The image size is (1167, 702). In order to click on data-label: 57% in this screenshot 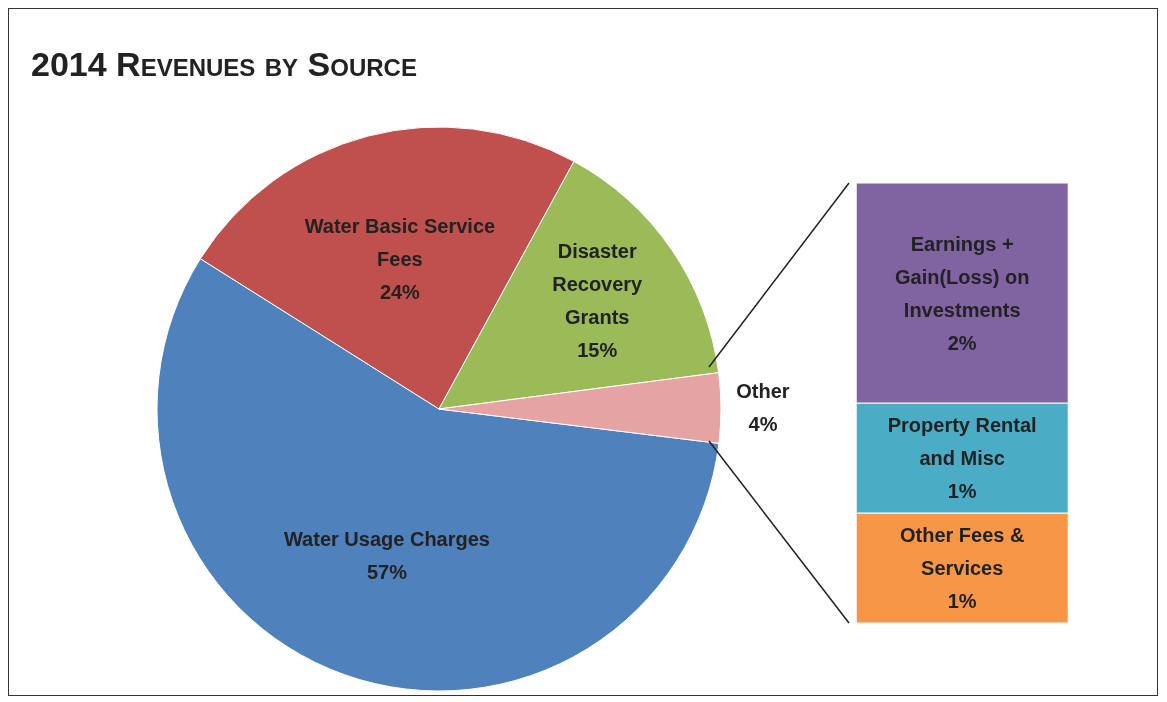, I will do `click(387, 571)`.